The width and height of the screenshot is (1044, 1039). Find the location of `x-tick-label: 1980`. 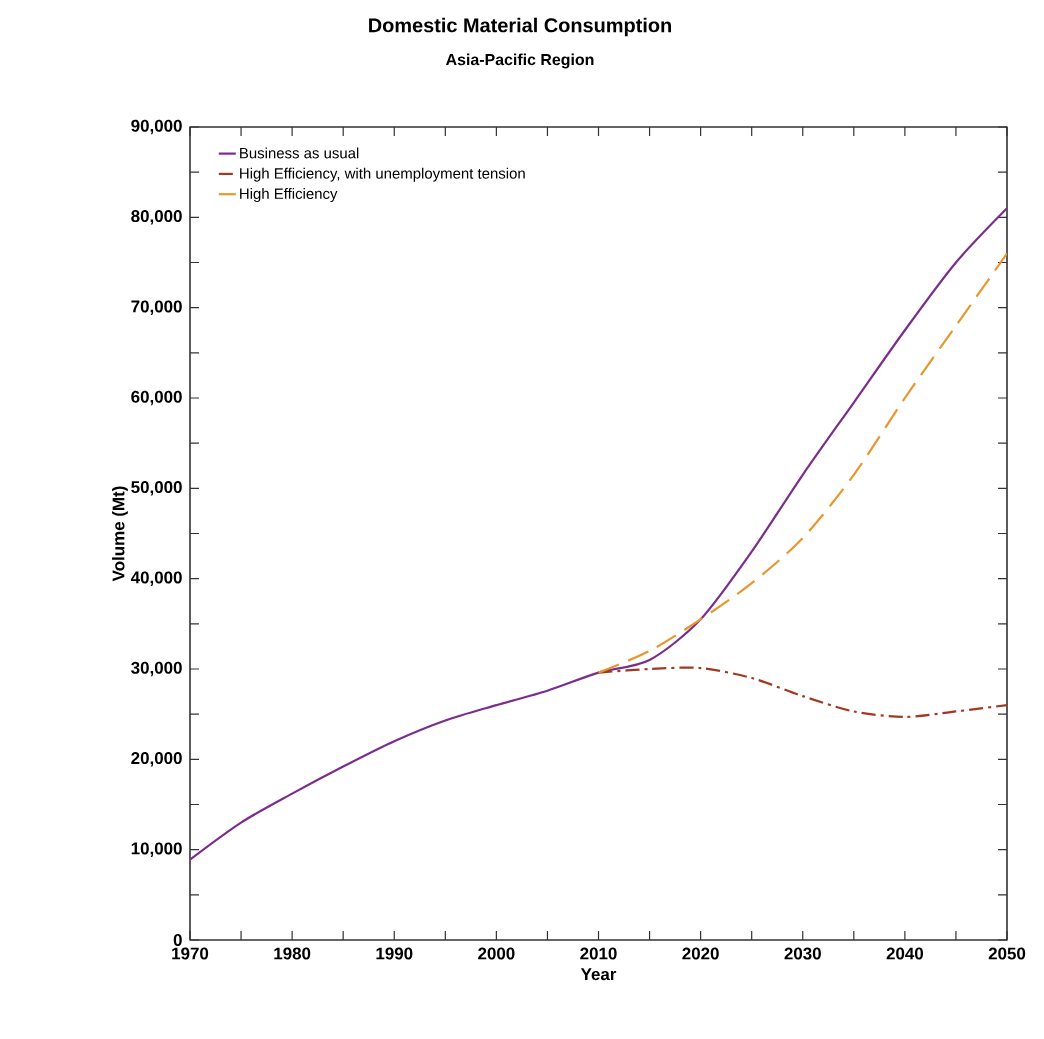

x-tick-label: 1980 is located at coordinates (292, 953).